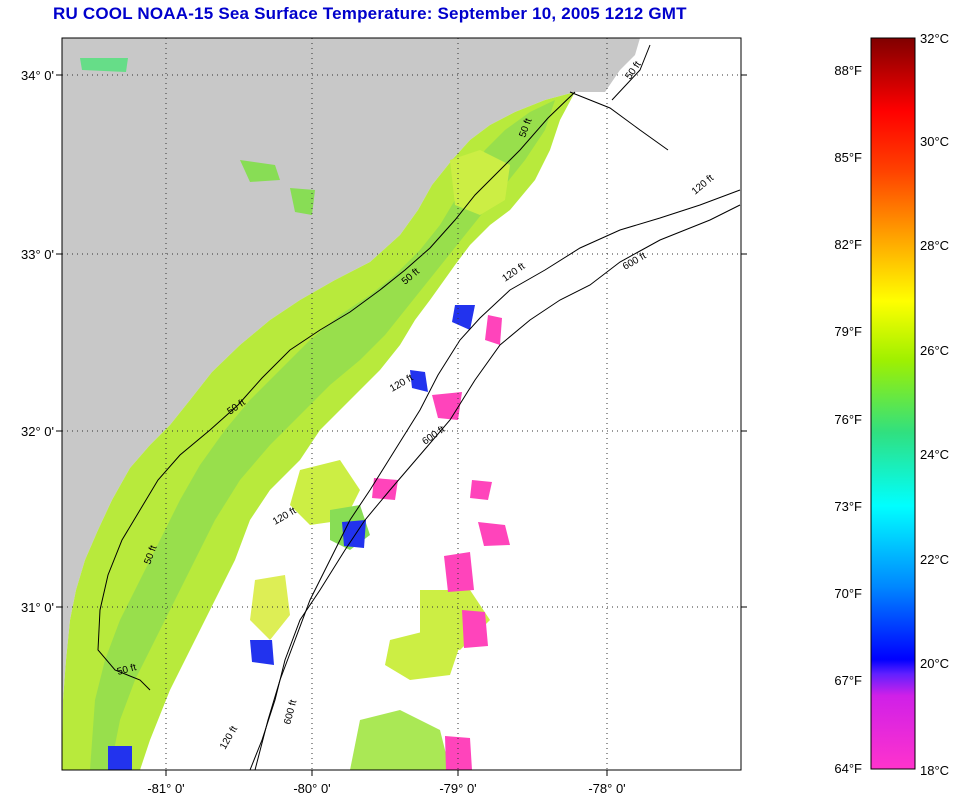 This screenshot has height=801, width=968. I want to click on lat-label-31: 31° 0', so click(37, 607).